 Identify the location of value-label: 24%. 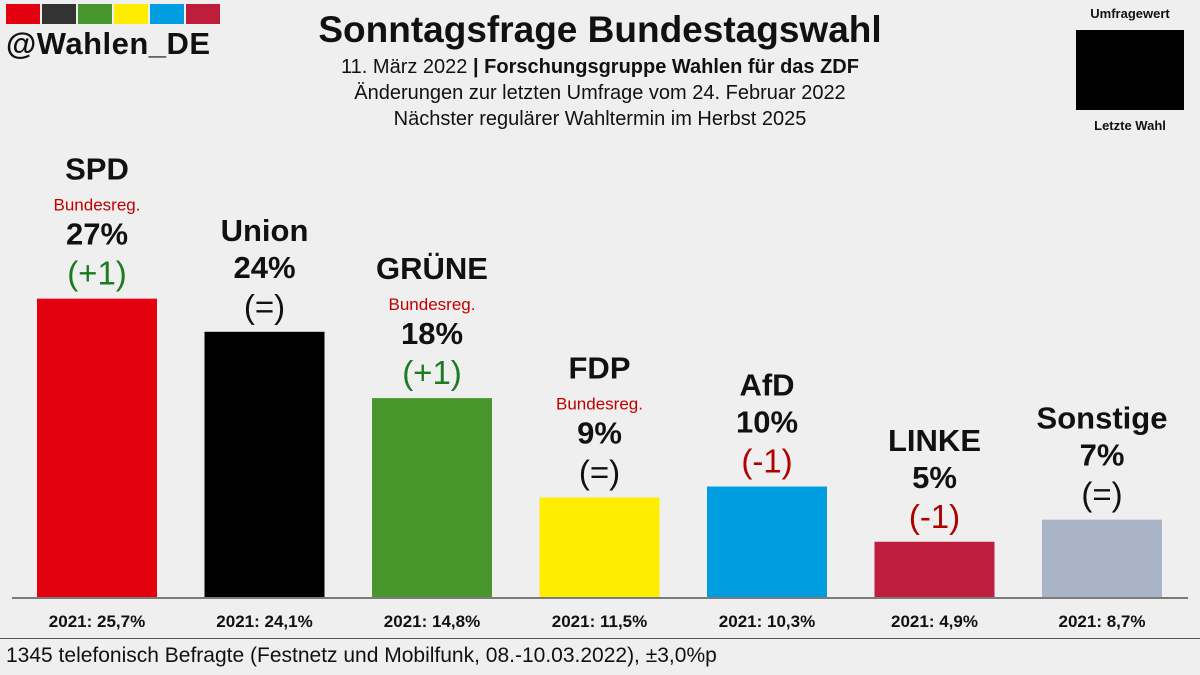
(264, 267).